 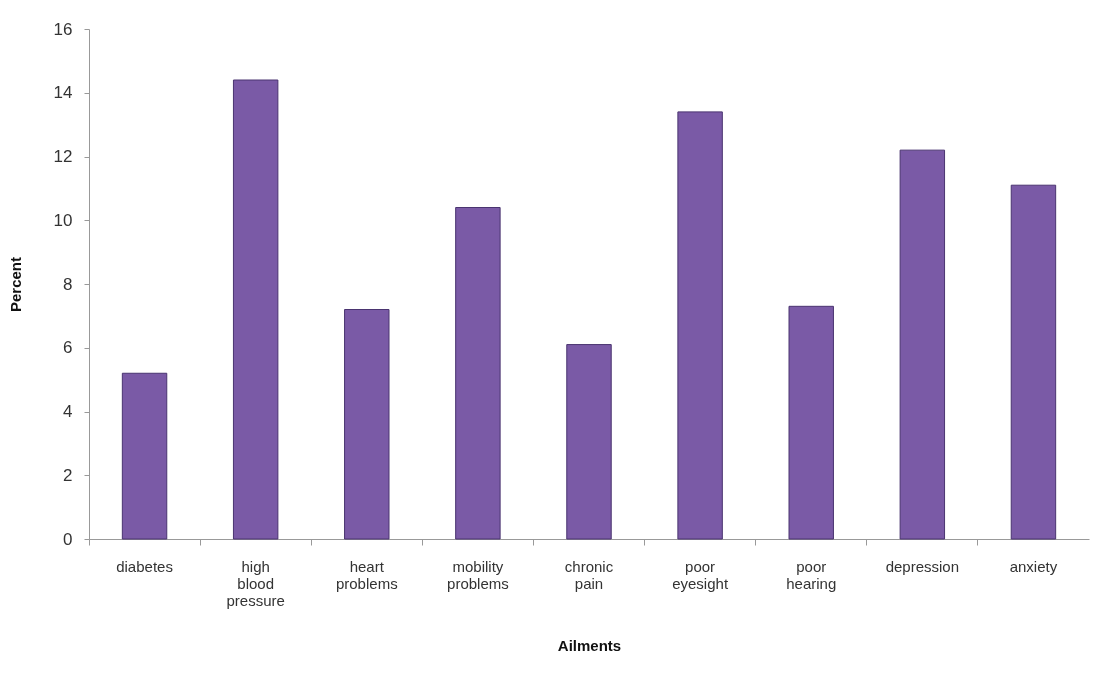 I want to click on y-tick-label: 0, so click(x=68, y=539).